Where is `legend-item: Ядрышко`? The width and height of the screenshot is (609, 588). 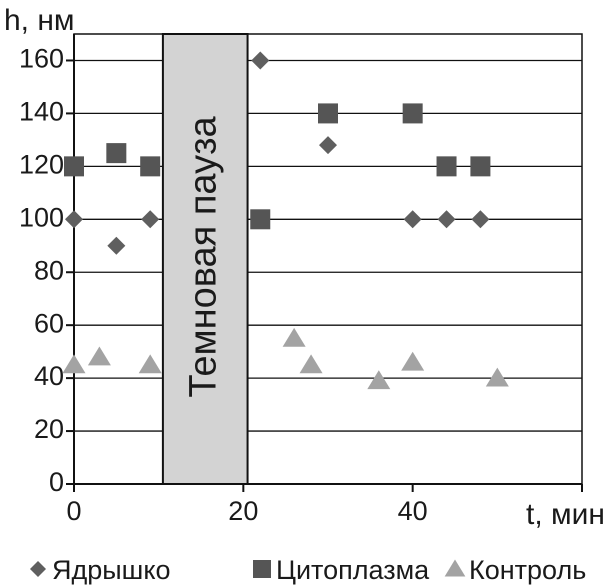 legend-item: Ядрышко is located at coordinates (100, 570).